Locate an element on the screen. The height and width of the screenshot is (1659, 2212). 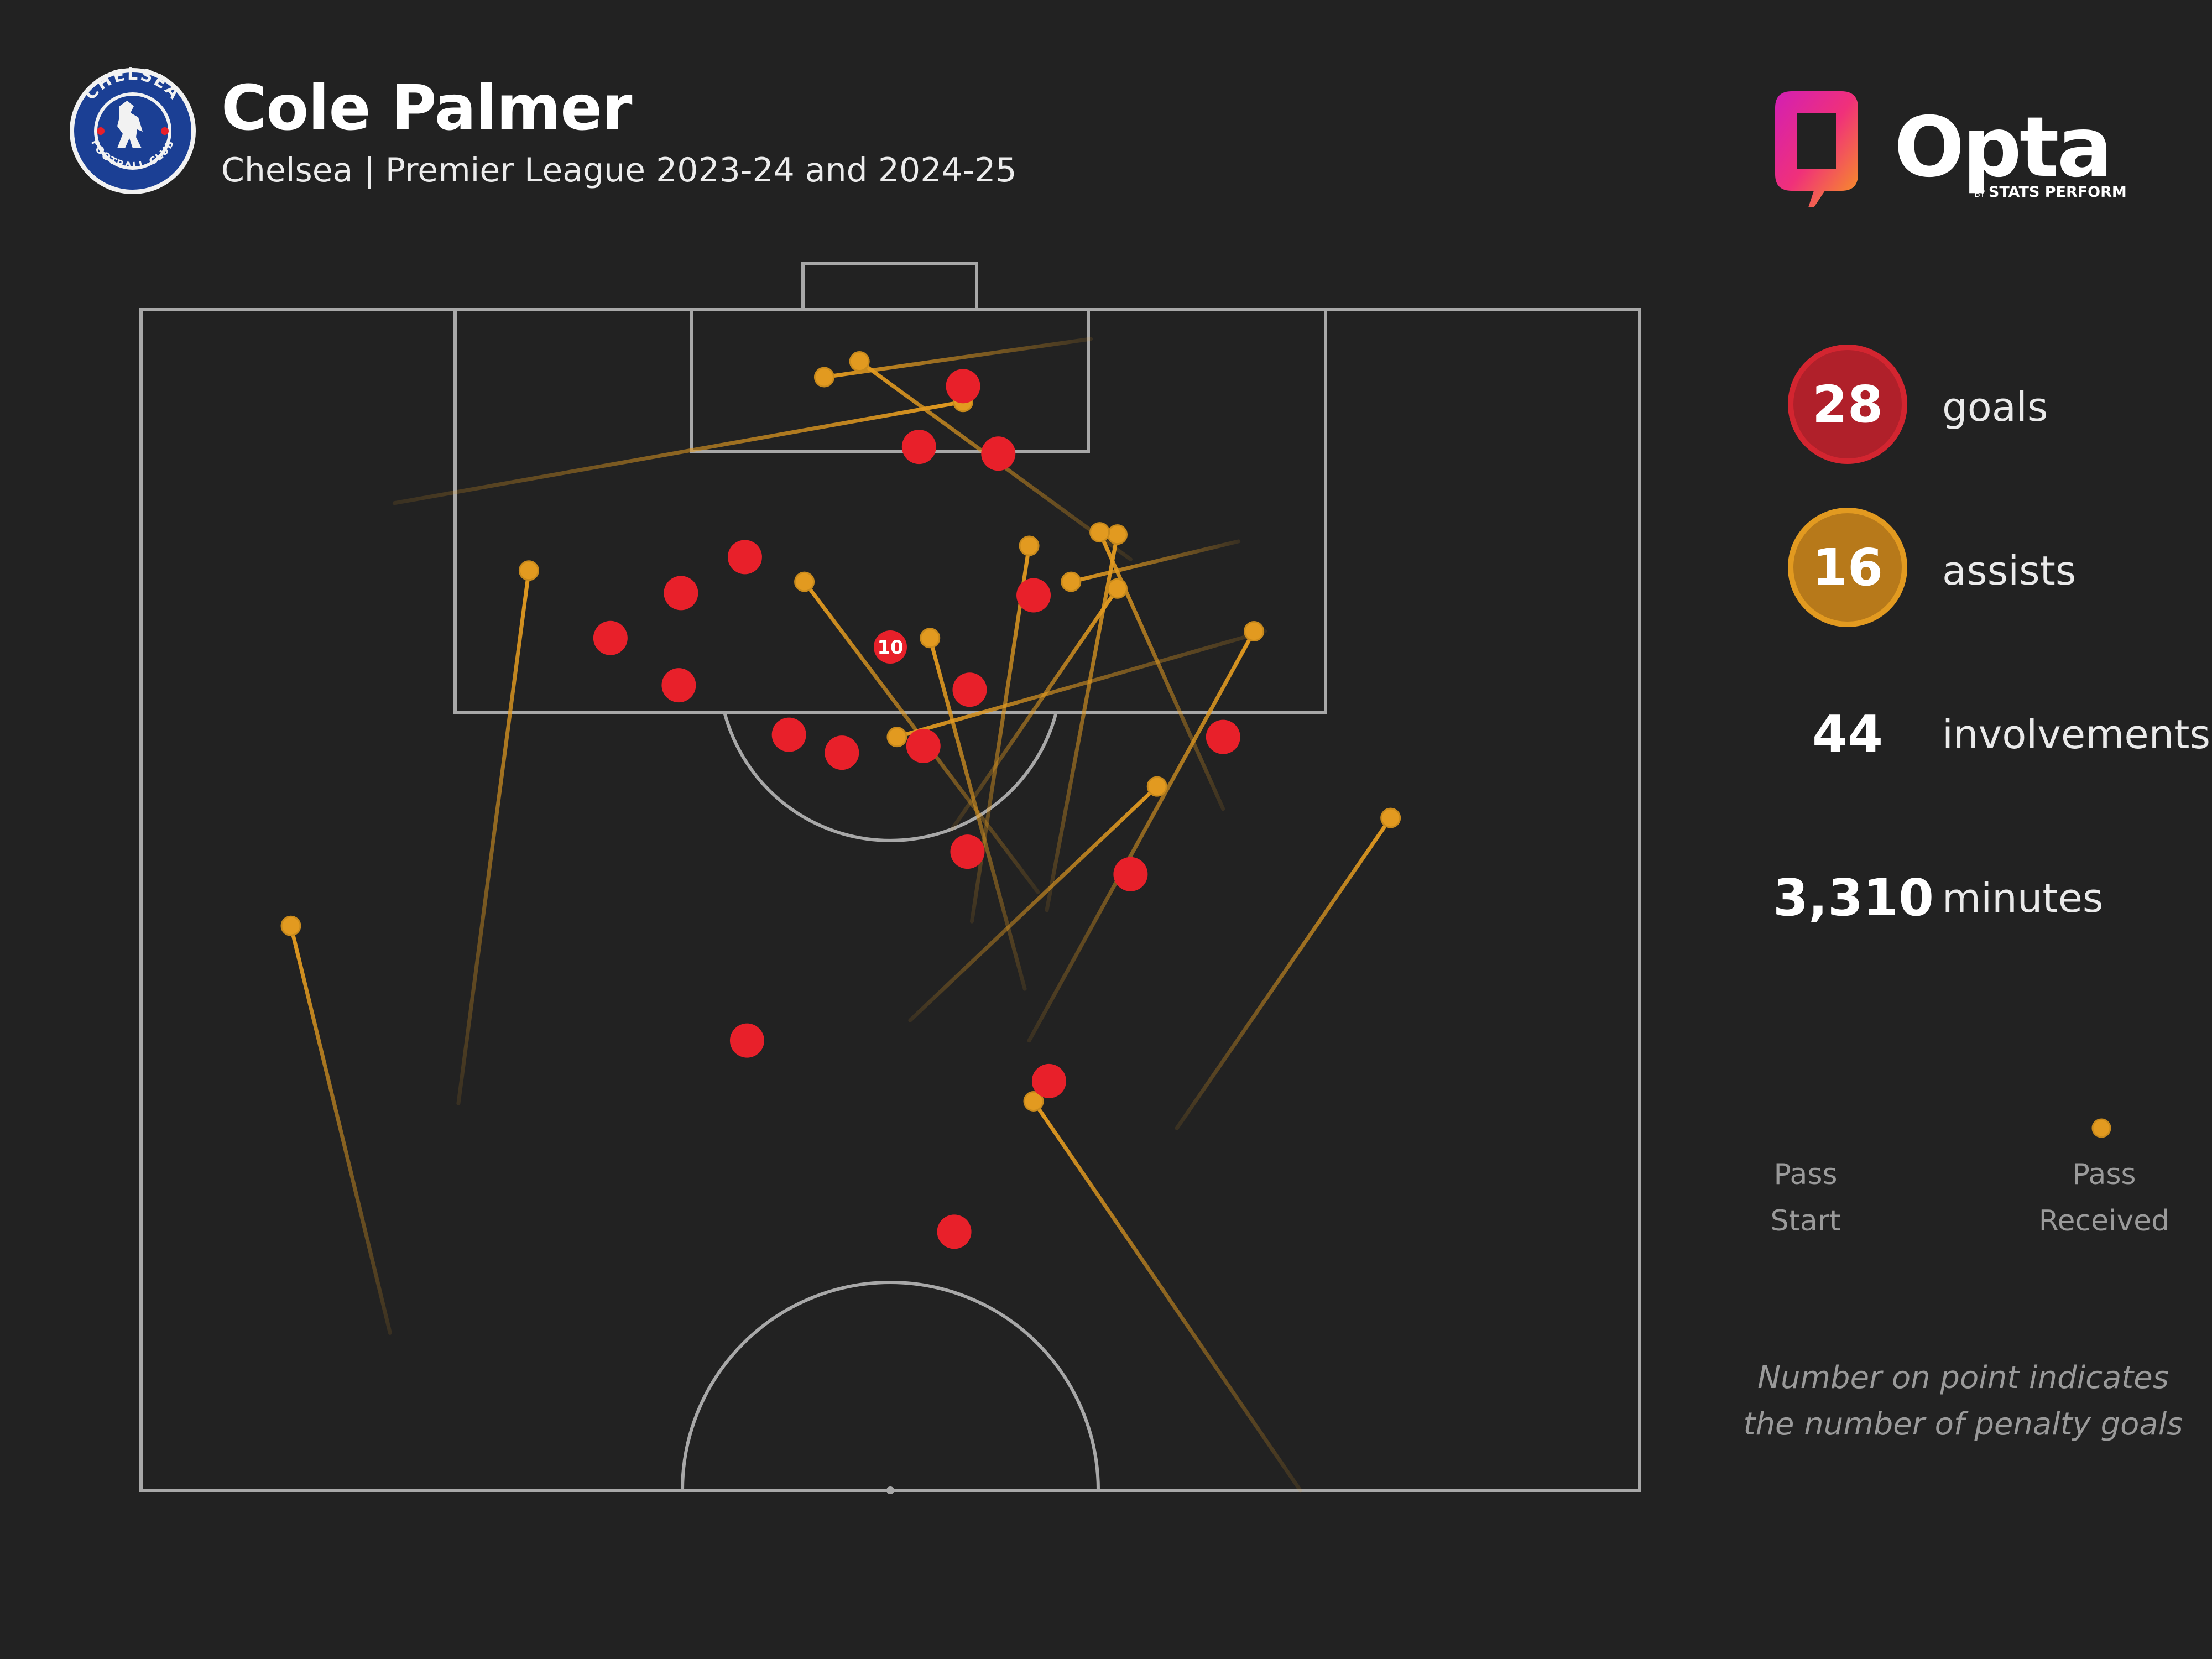
penalty-goal-point is located at coordinates (891, 647).